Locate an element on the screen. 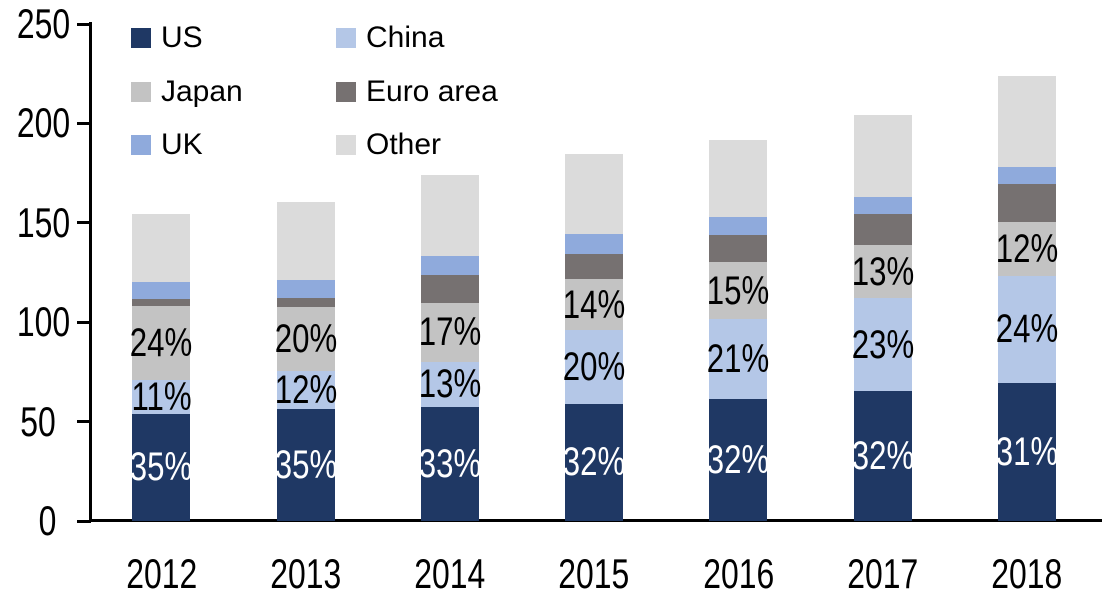  bar-label-china-2014-text: 13% is located at coordinates (450, 384).